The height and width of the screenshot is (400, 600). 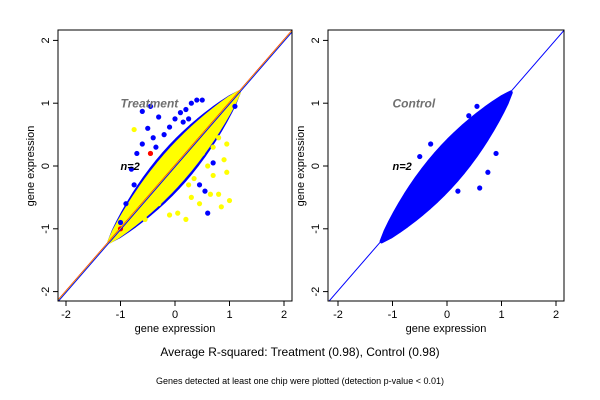 What do you see at coordinates (414, 104) in the screenshot?
I see `panel-title: Control` at bounding box center [414, 104].